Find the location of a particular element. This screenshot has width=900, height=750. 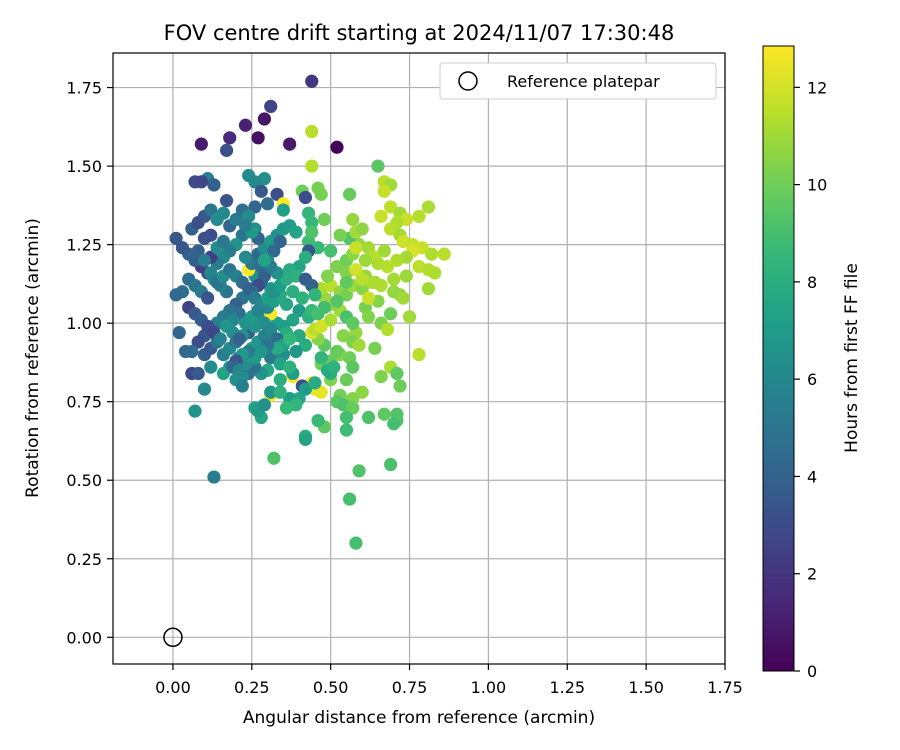

y-tick-label: 1.75 is located at coordinates (84, 88).